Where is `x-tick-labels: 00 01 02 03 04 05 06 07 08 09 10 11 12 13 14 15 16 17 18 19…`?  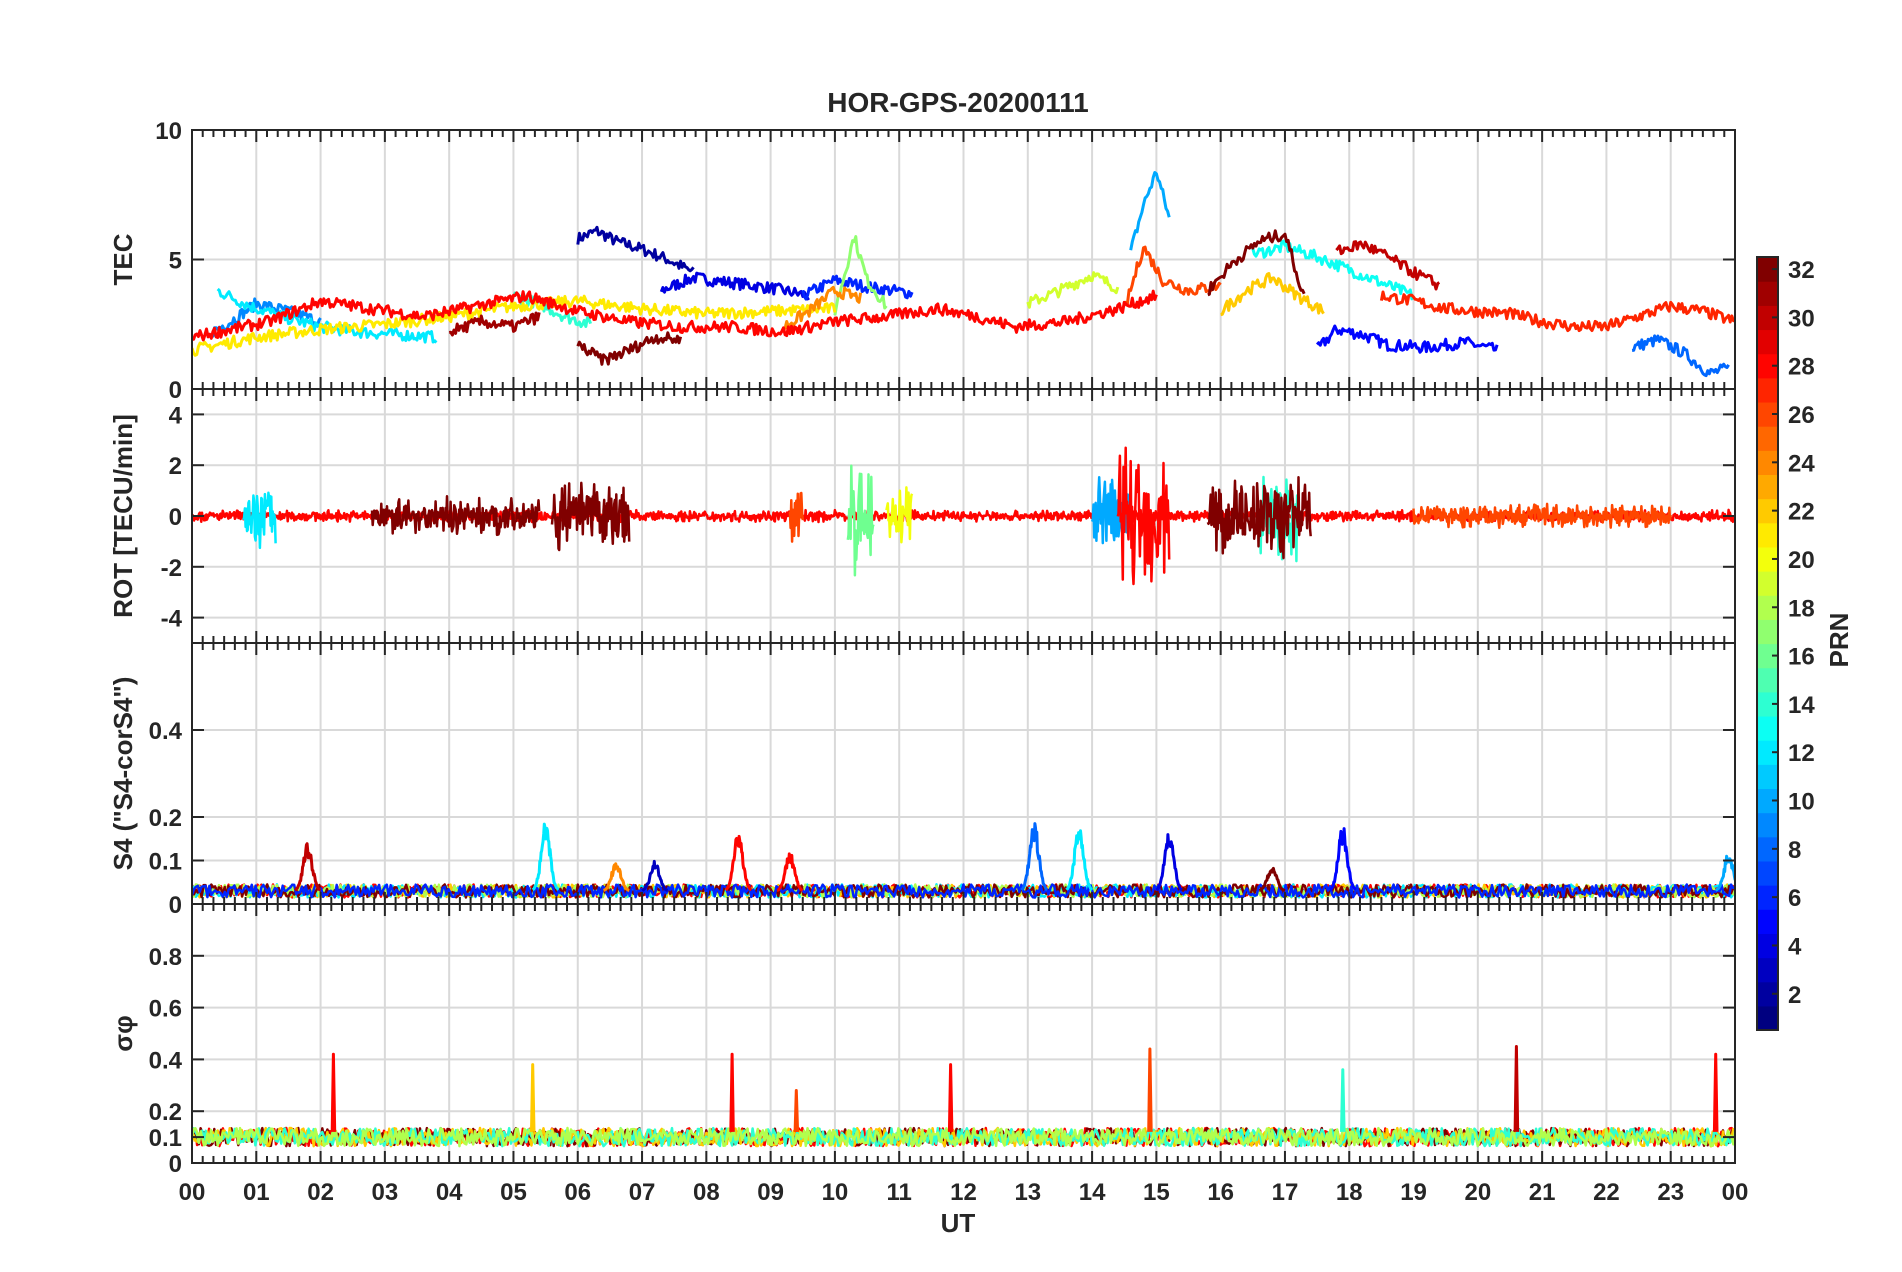
x-tick-labels: 00 01 02 03 04 05 06 07 08 09 10 11 12 13 14 15 16 17 18 19… is located at coordinates (964, 1192).